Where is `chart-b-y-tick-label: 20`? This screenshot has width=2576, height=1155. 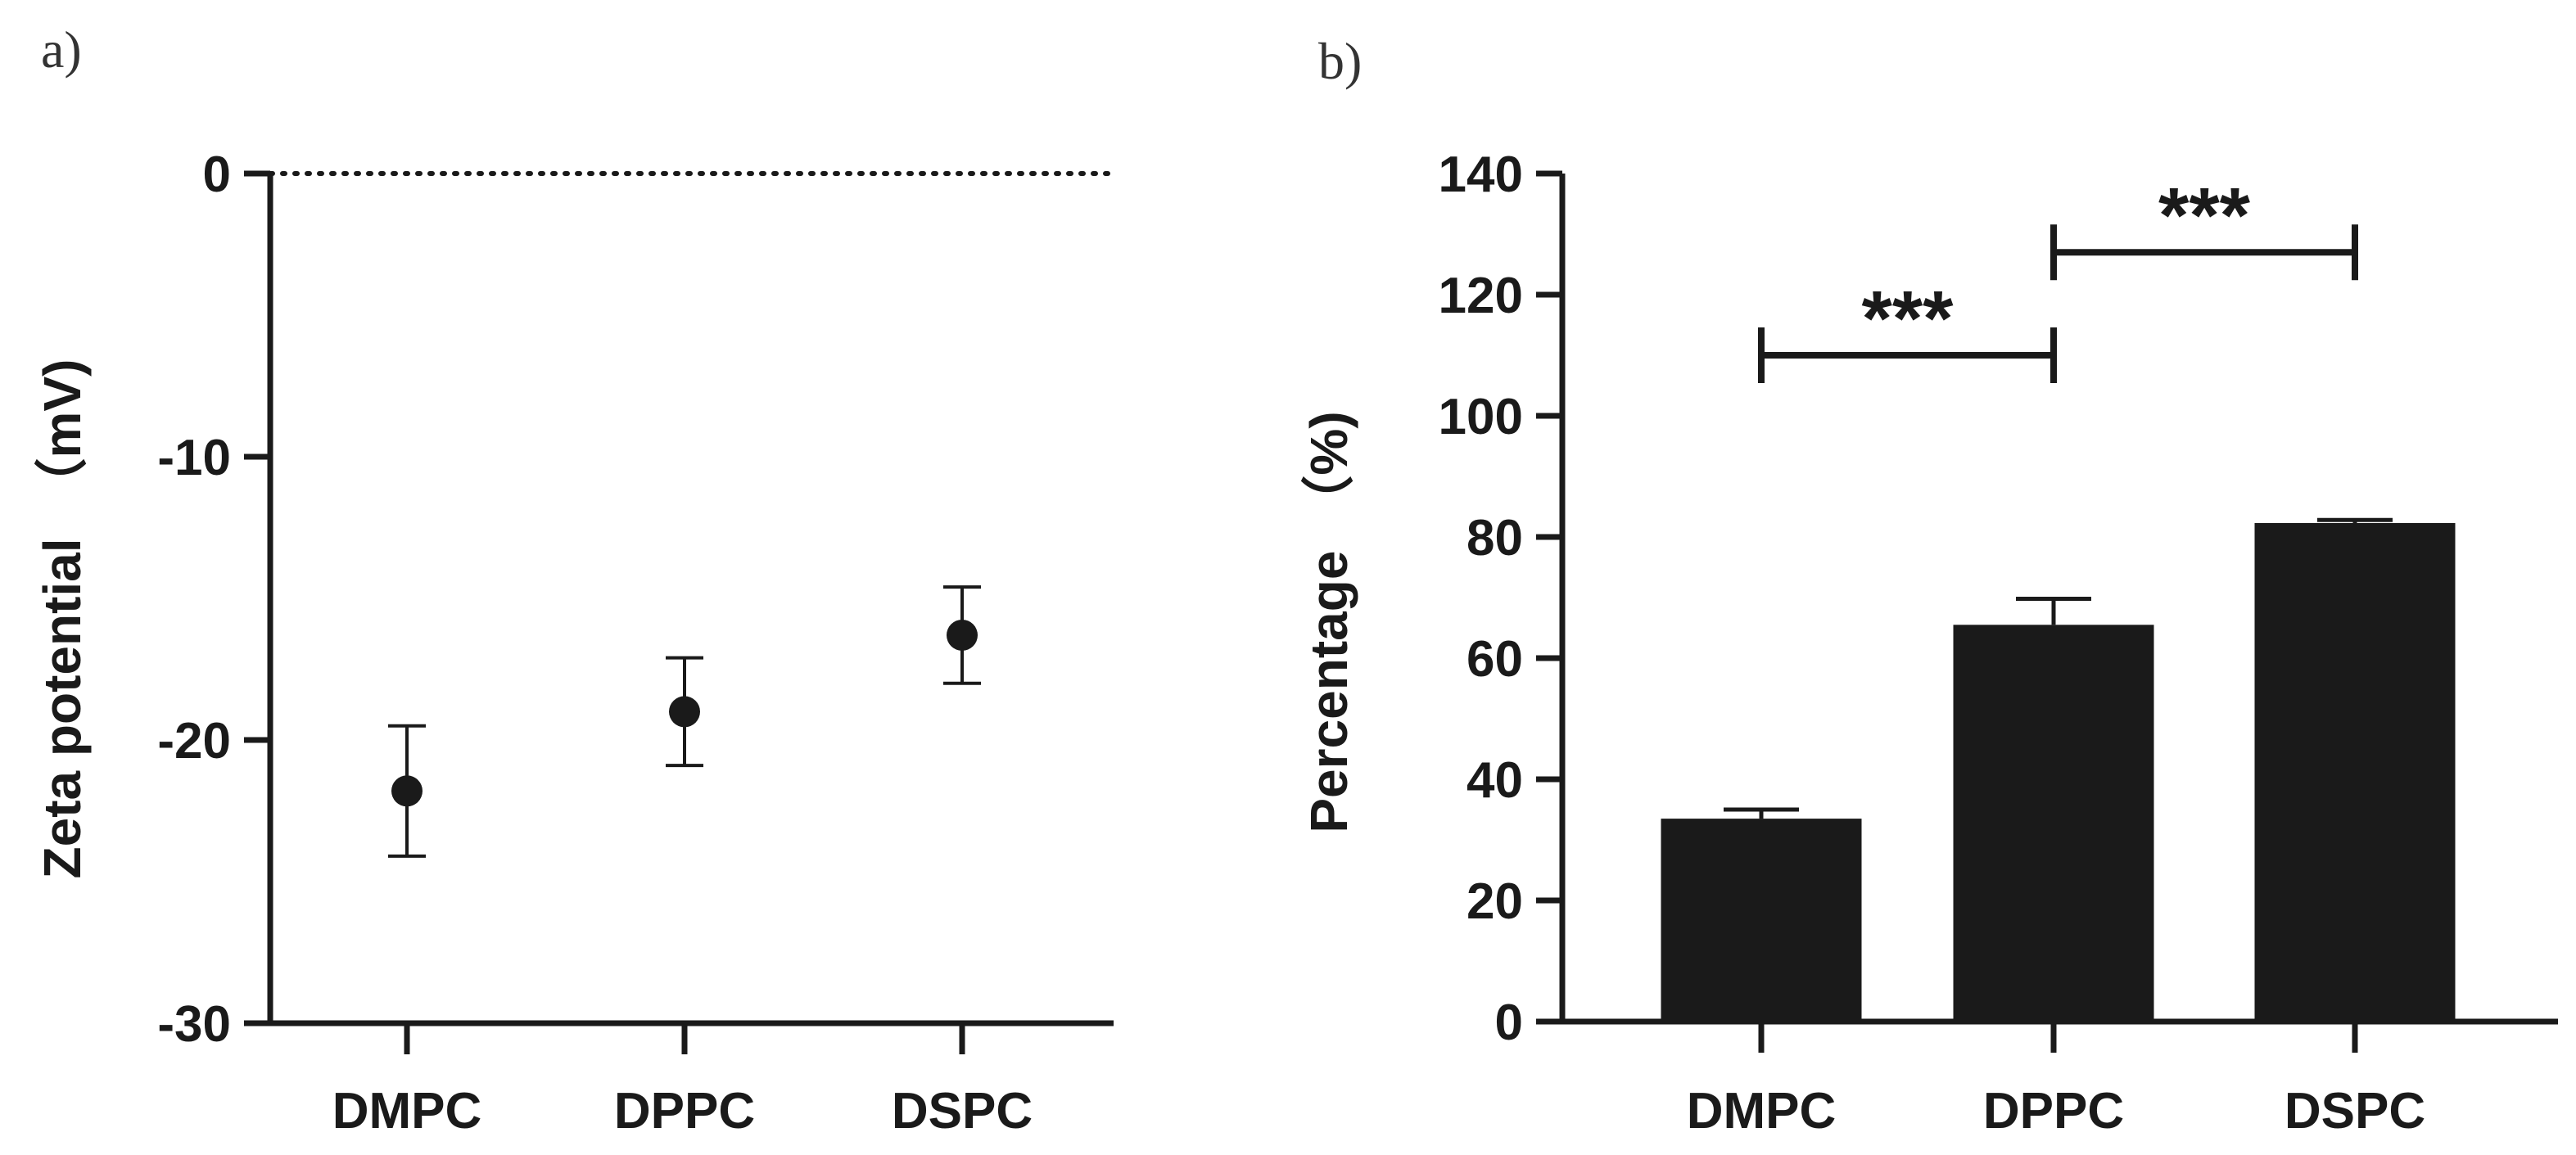 chart-b-y-tick-label: 20 is located at coordinates (1495, 901).